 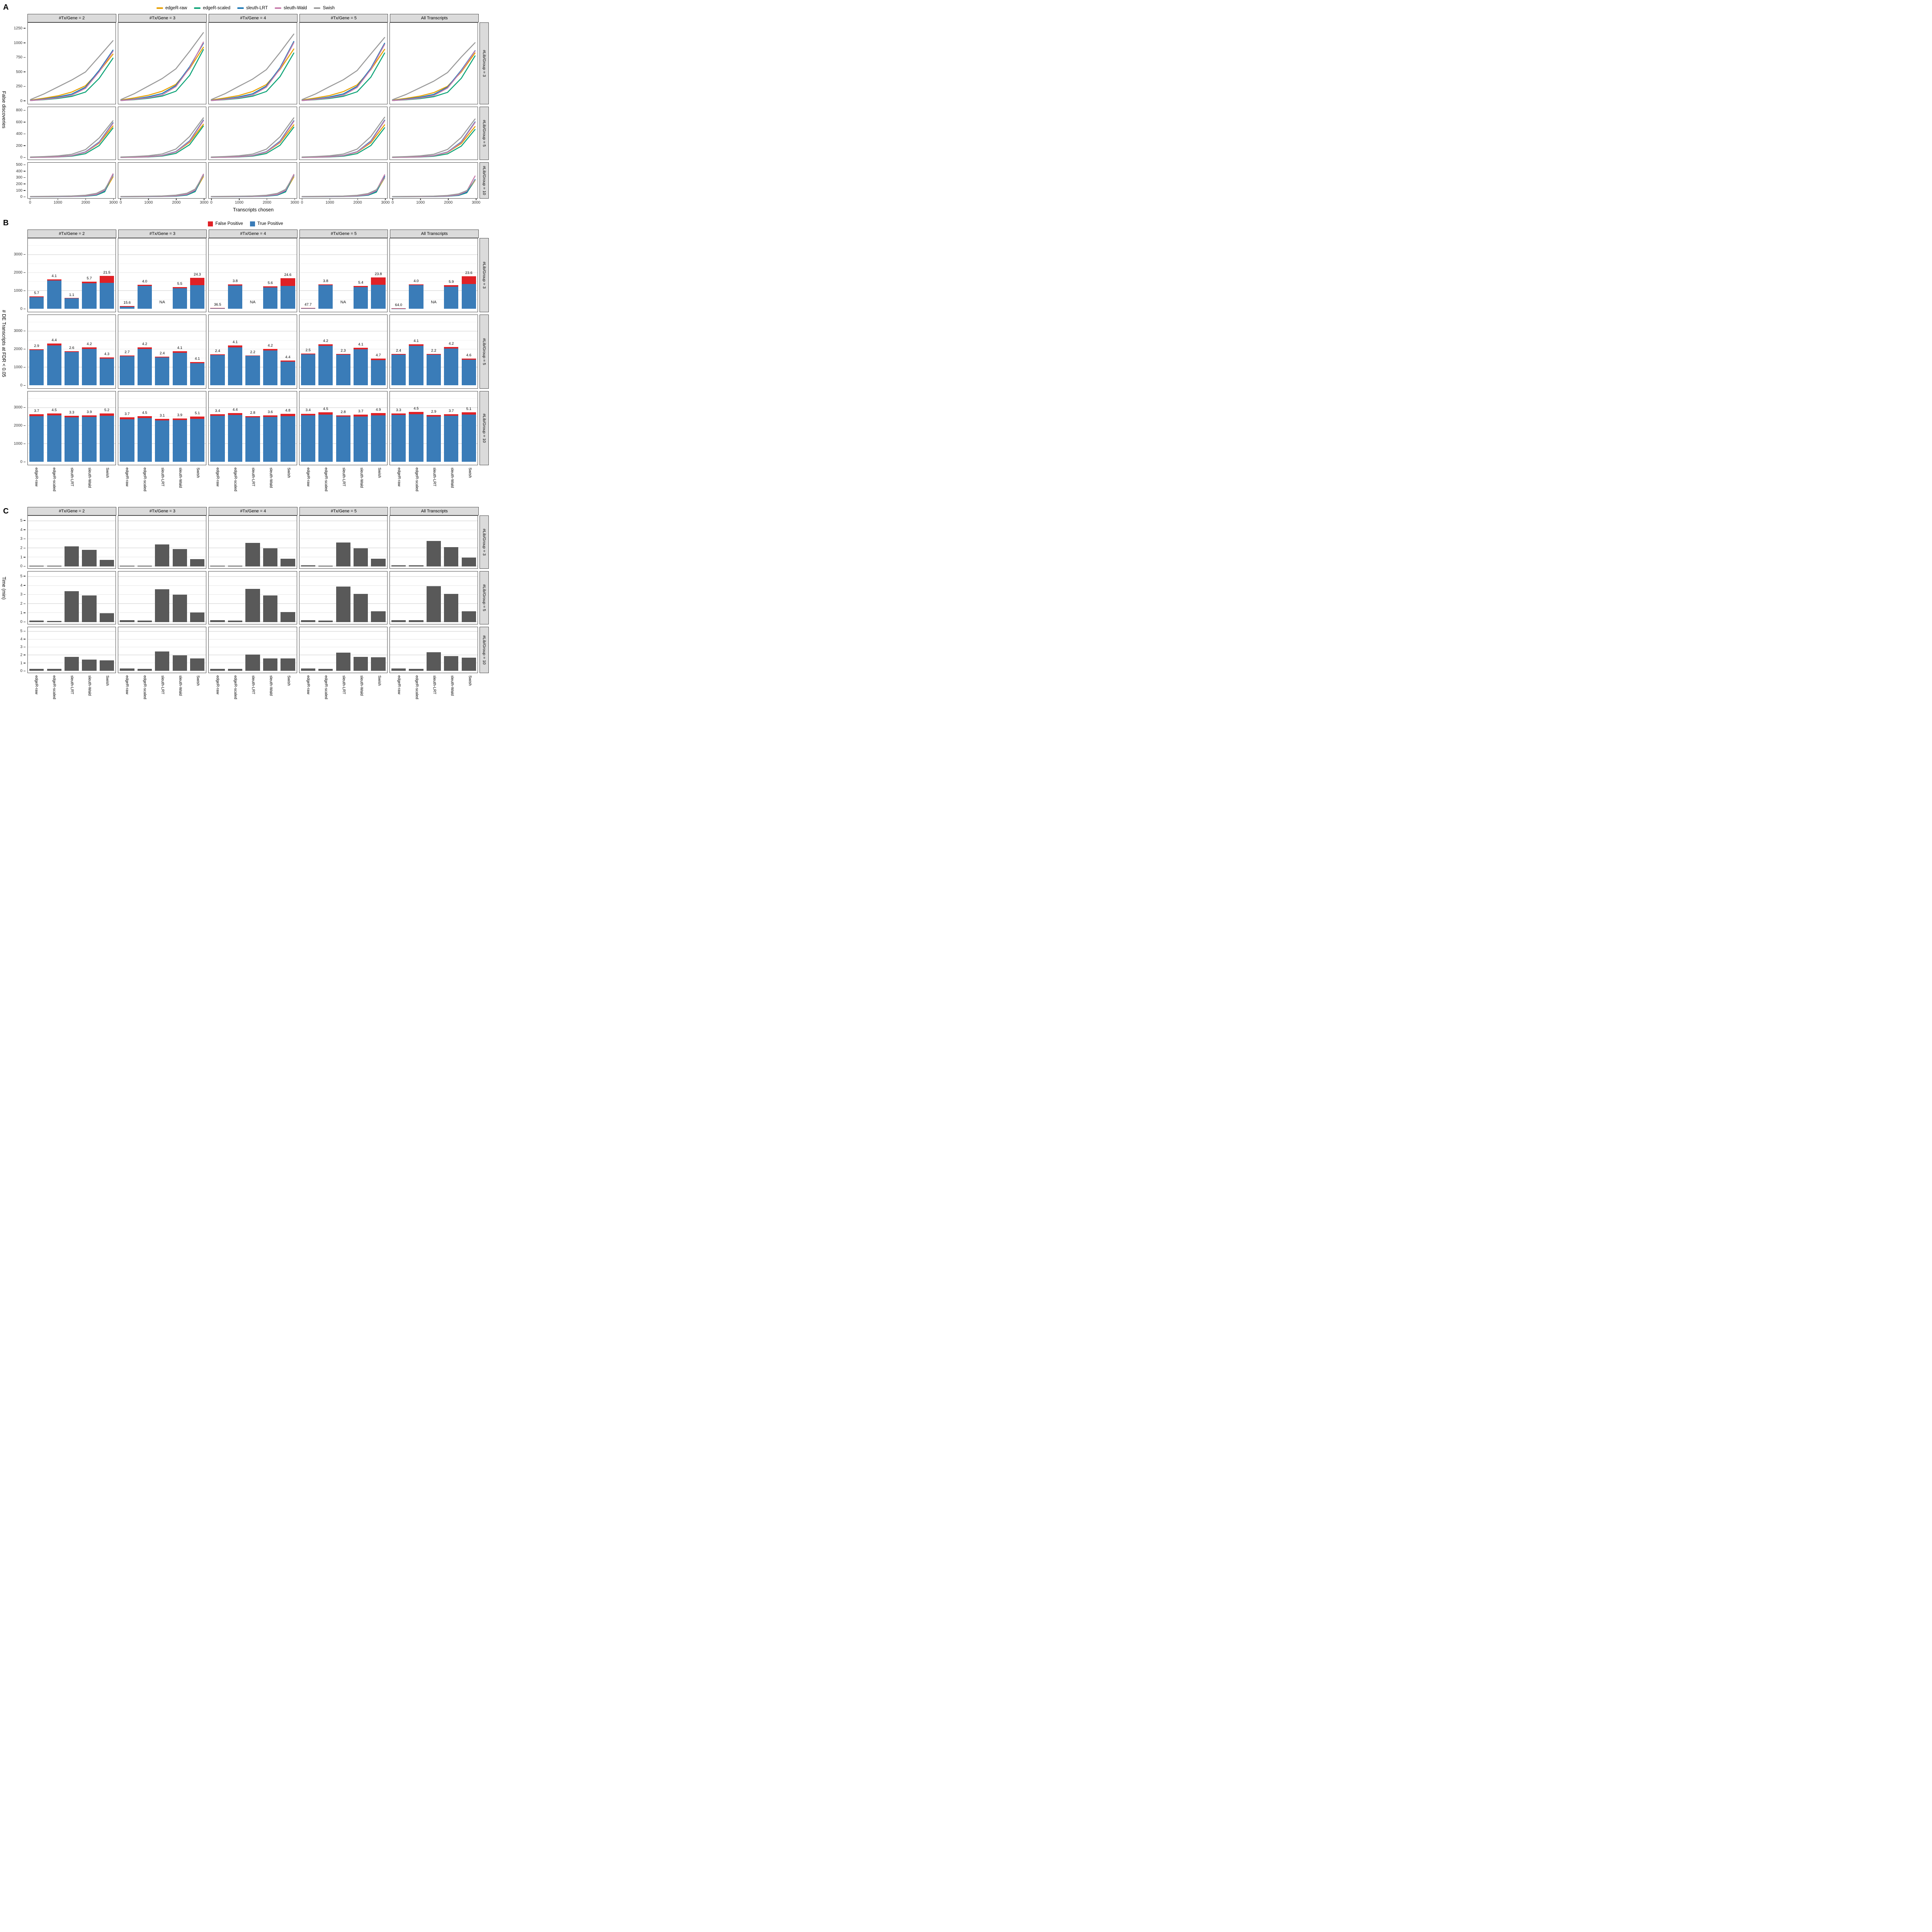 What do you see at coordinates (162, 275) in the screenshot?
I see `facet-plot: 15.6 4.0 NA 5.5 24.3` at bounding box center [162, 275].